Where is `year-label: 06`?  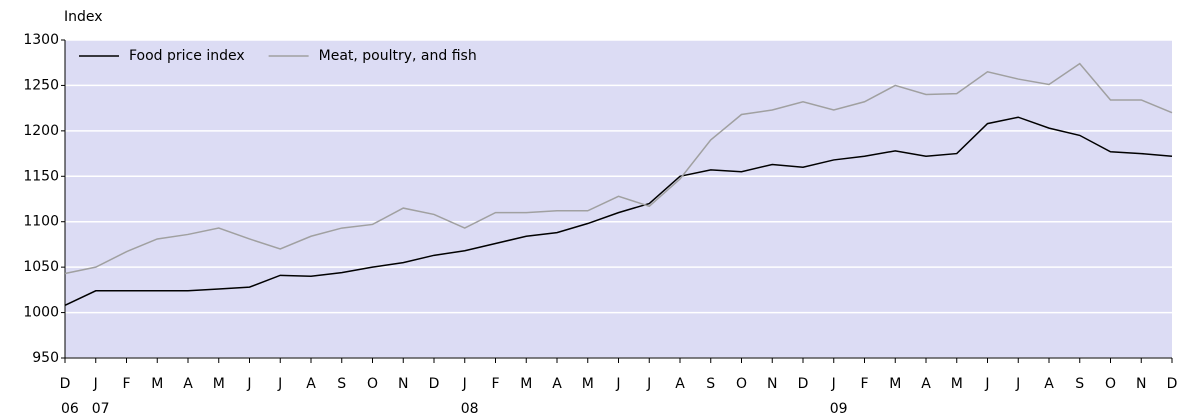
year-label: 06 is located at coordinates (70, 409).